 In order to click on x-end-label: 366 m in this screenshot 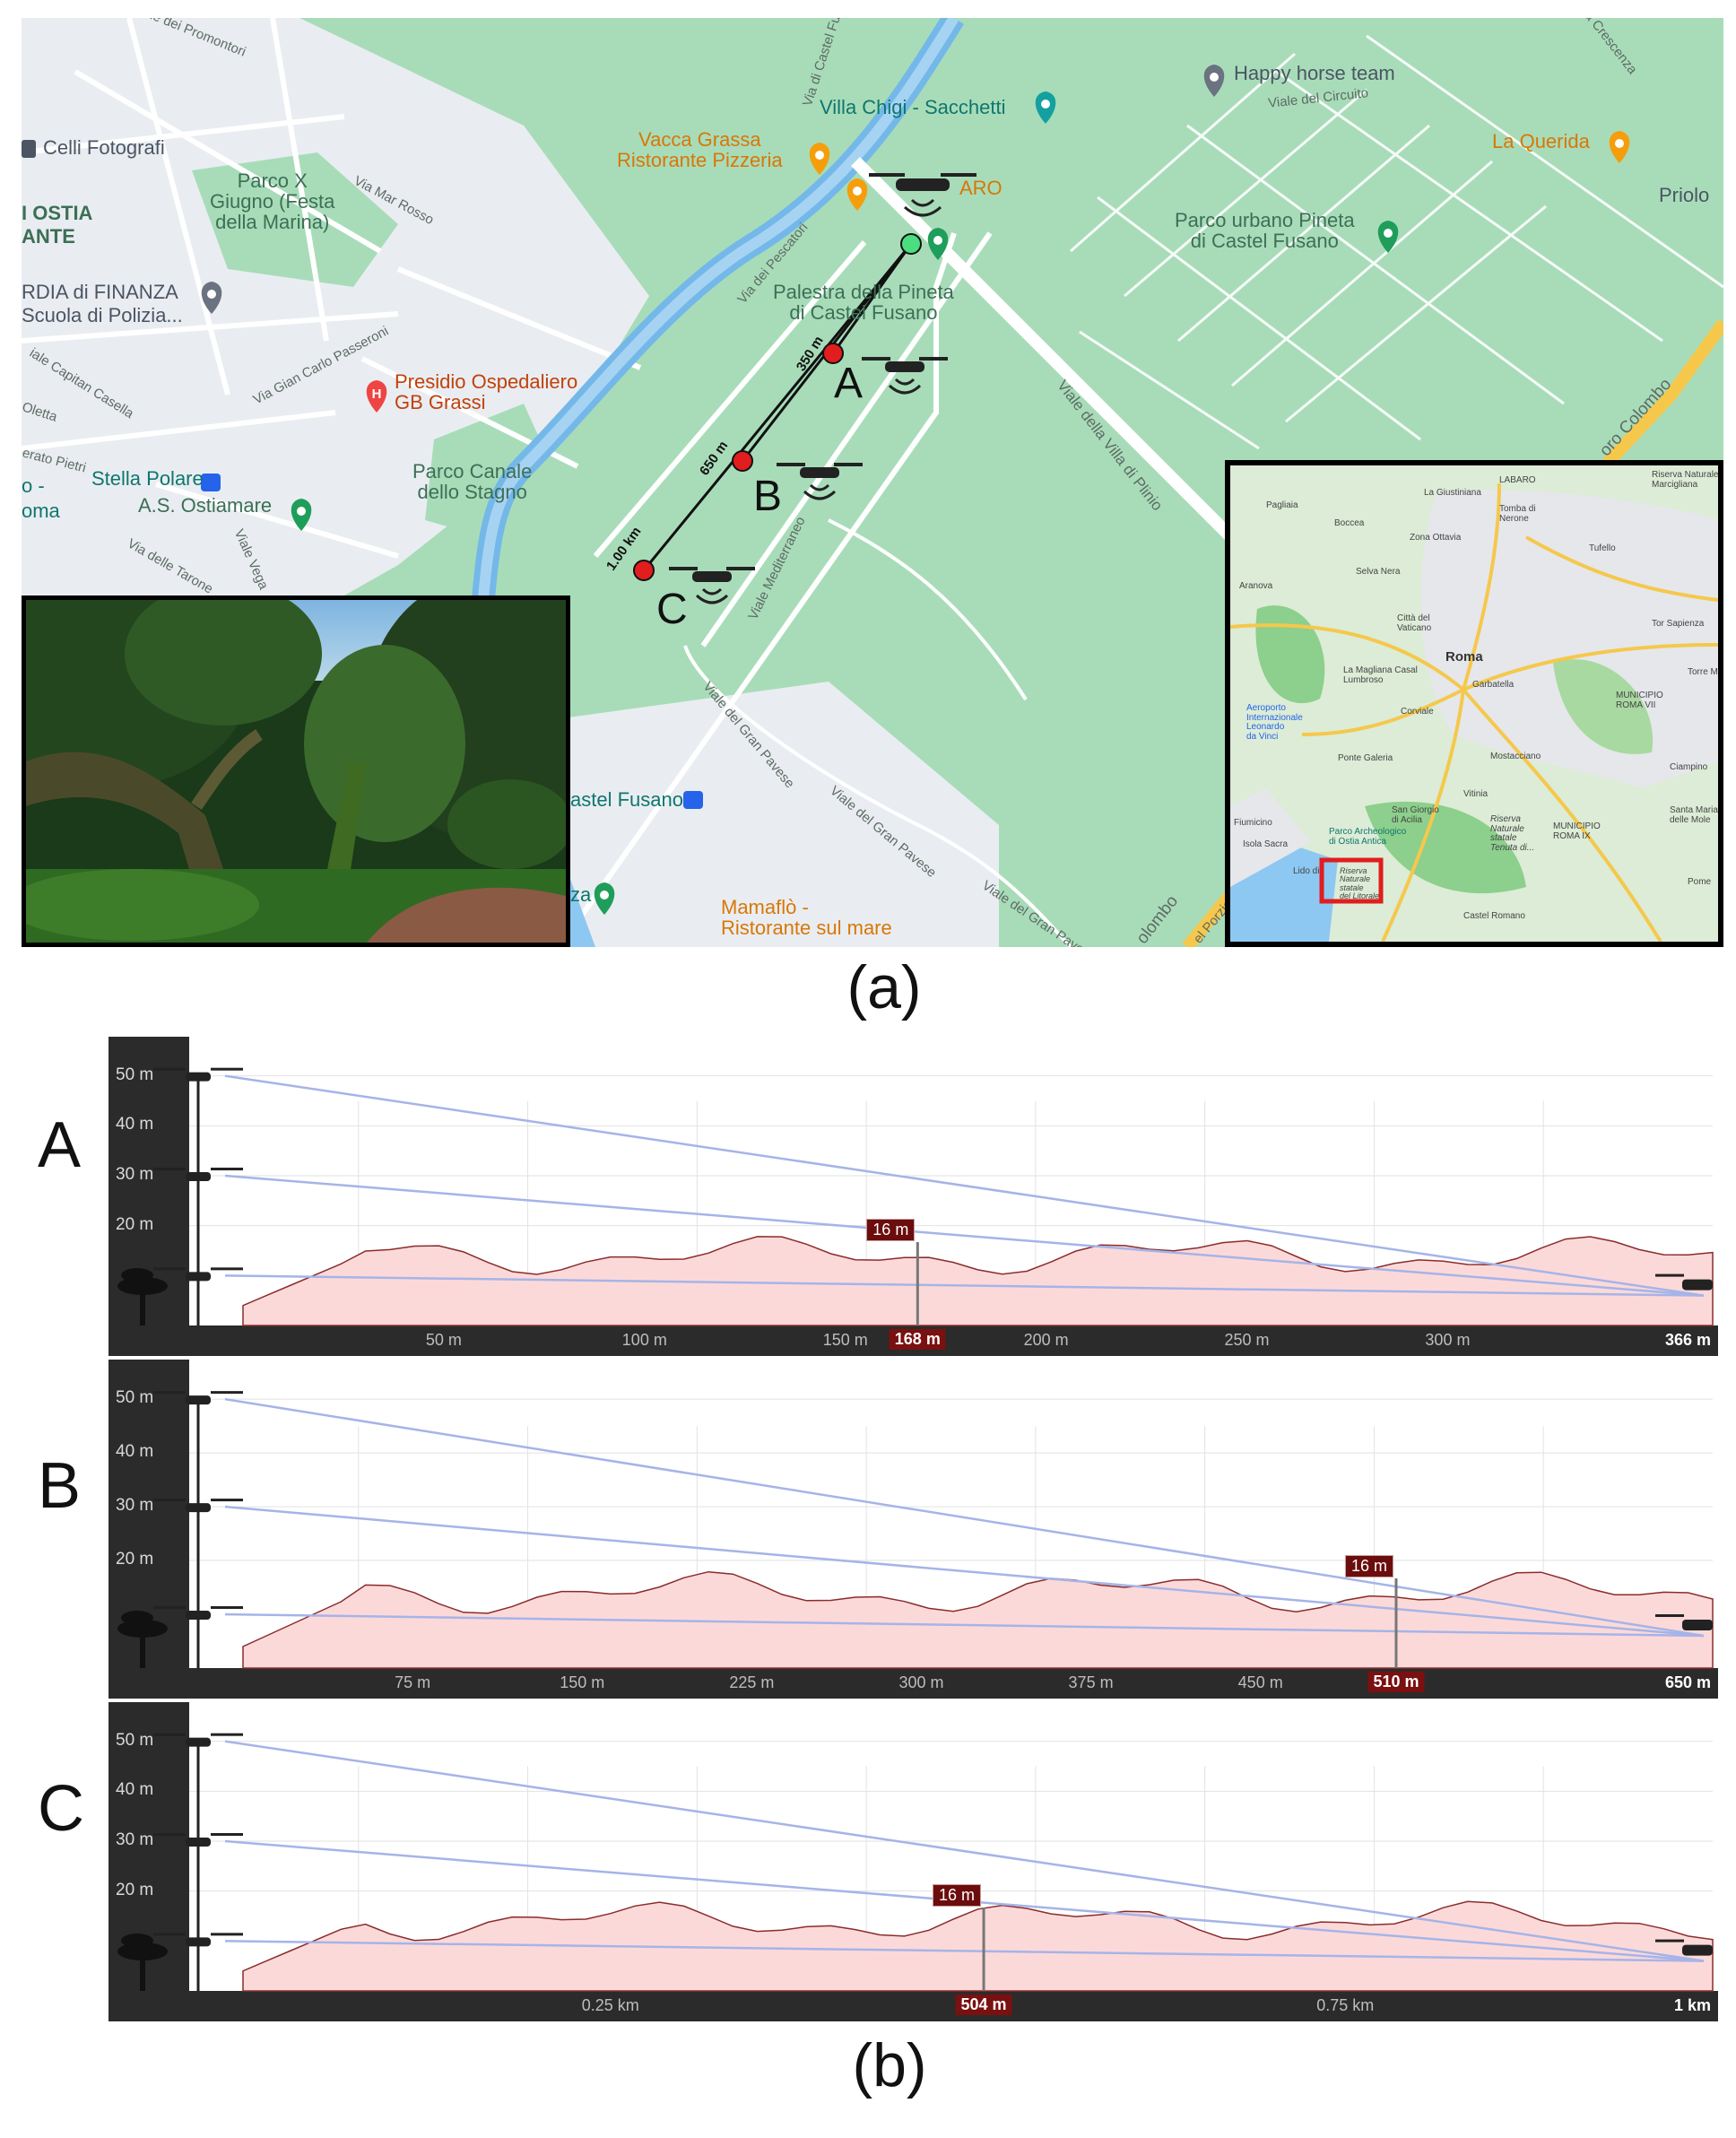, I will do `click(1688, 1340)`.